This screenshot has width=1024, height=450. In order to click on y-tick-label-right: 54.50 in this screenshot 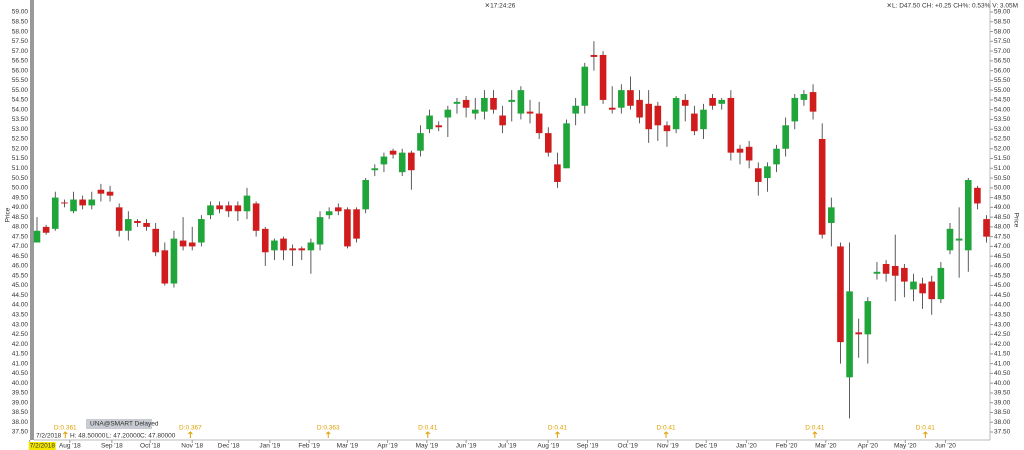, I will do `click(1002, 100)`.